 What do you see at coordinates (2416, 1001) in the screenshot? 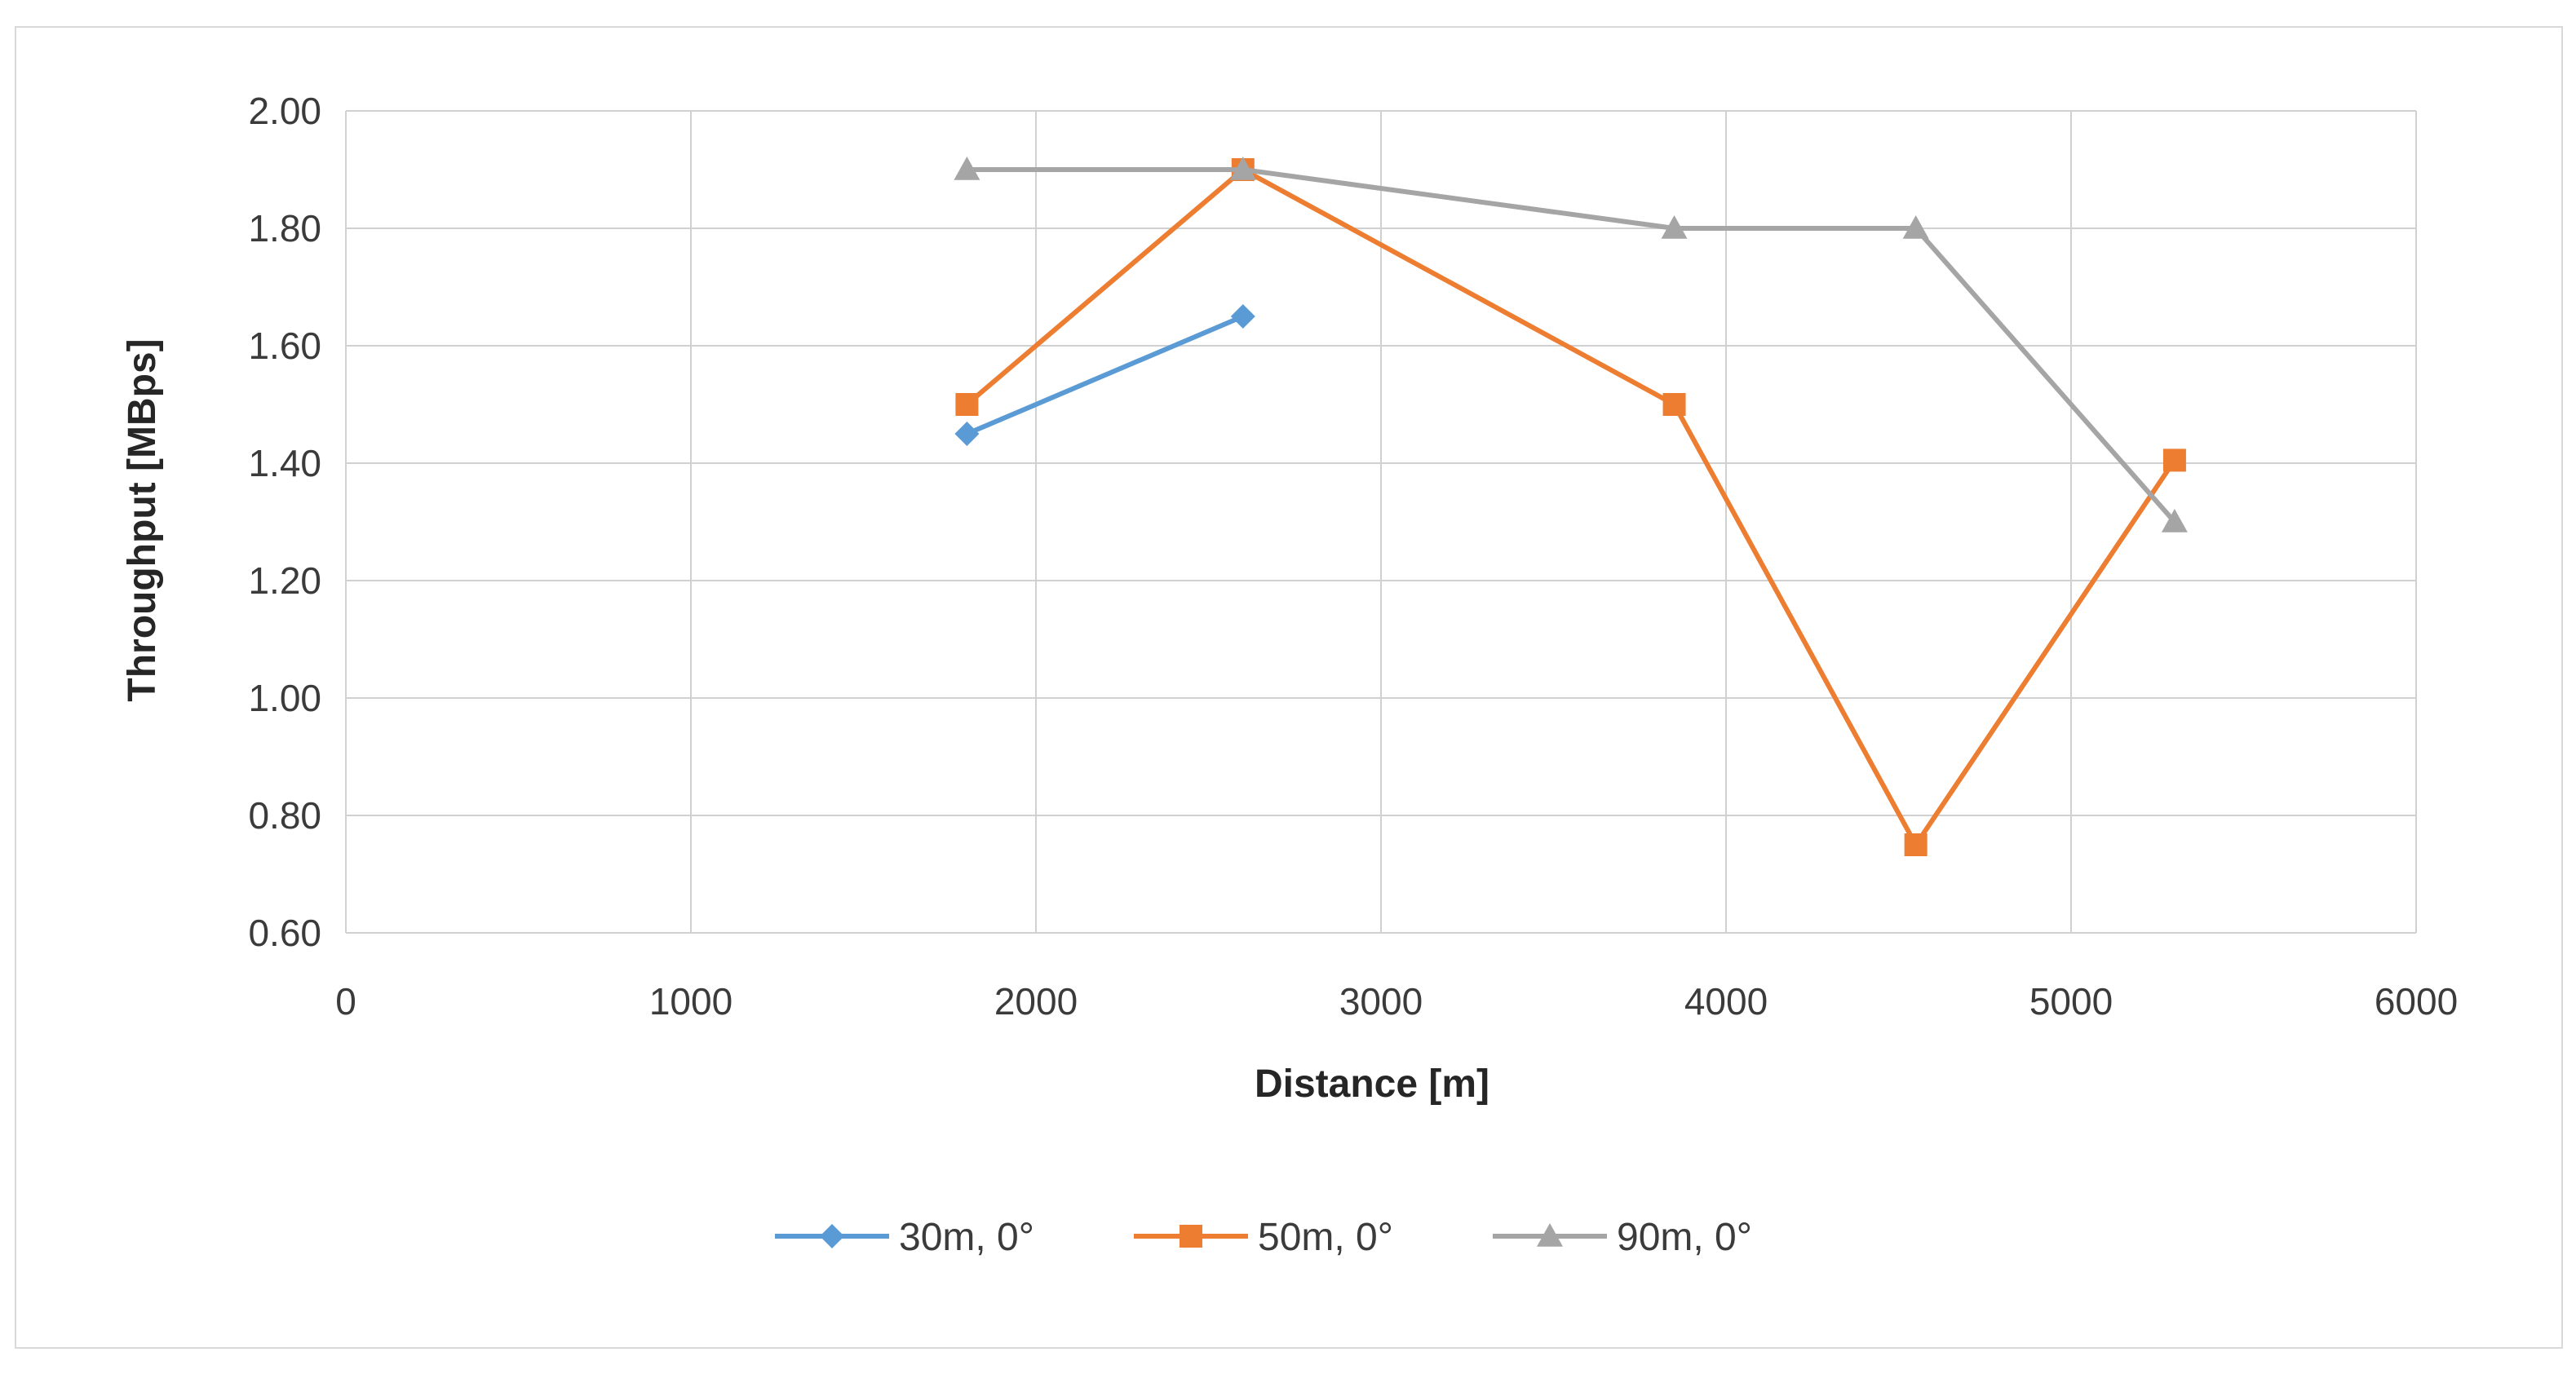
I see `x-tick-label: 6000` at bounding box center [2416, 1001].